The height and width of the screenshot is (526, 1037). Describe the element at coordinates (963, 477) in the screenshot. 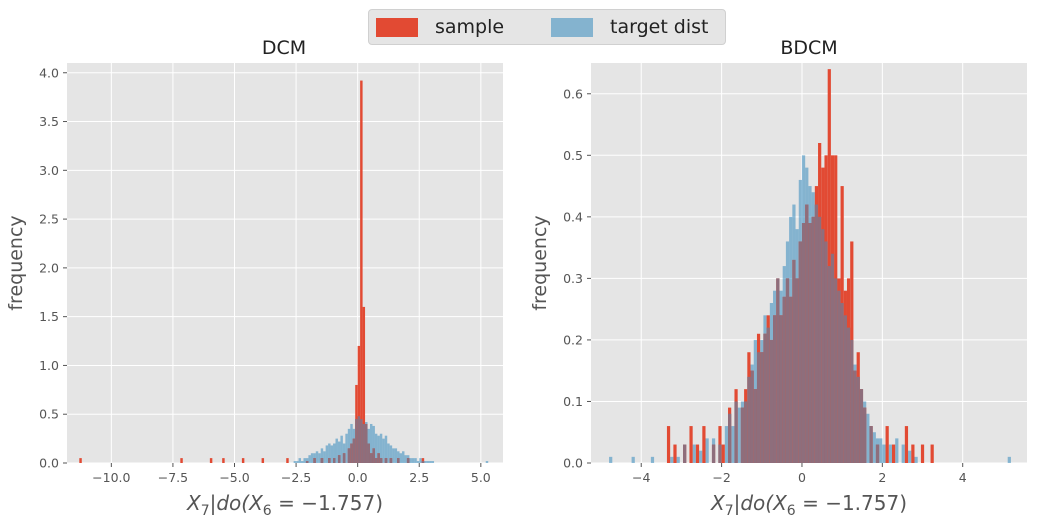

I see `x-tick-label: 4` at that location.